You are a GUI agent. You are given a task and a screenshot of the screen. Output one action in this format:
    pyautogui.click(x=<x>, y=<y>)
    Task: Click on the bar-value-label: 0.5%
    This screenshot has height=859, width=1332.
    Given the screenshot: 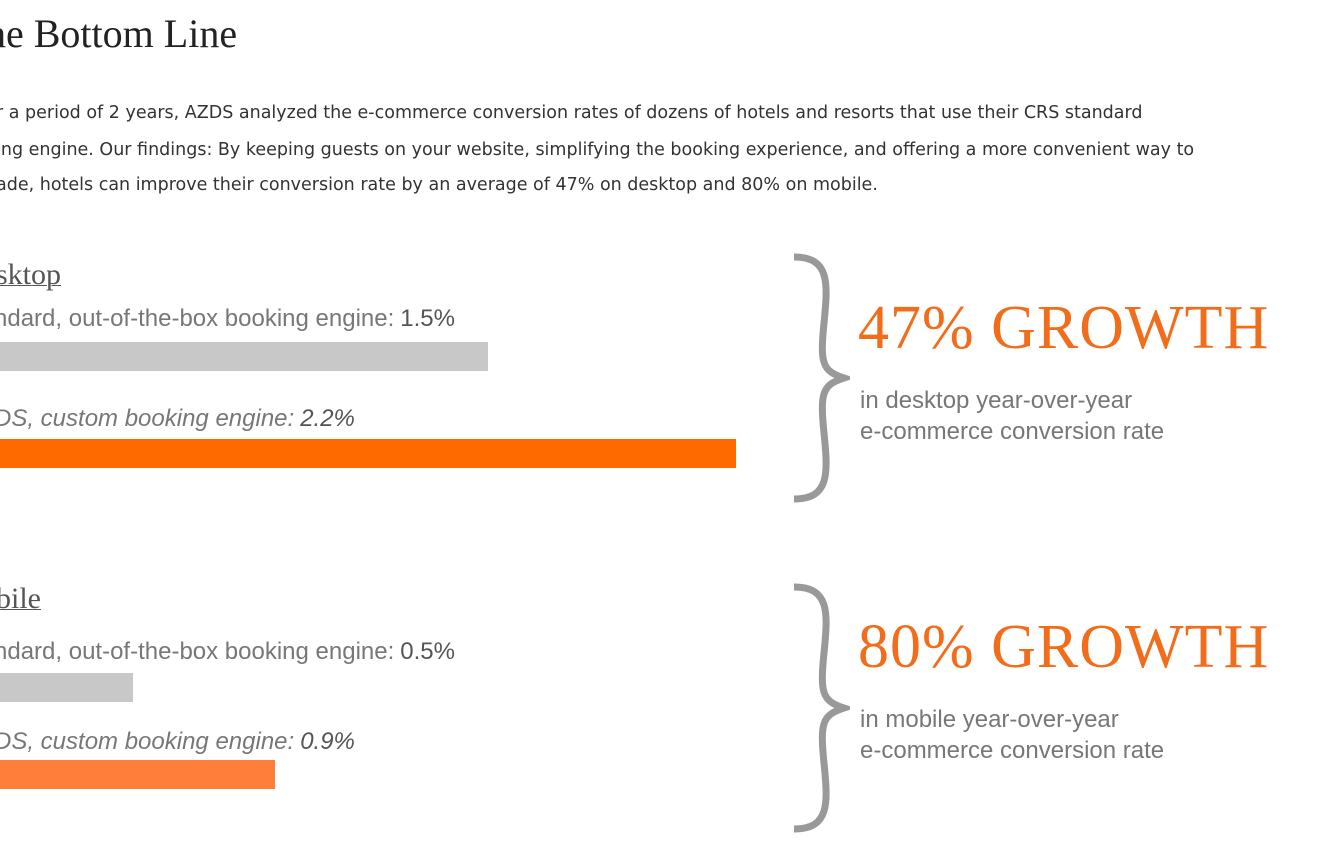 What is the action you would take?
    pyautogui.click(x=427, y=651)
    